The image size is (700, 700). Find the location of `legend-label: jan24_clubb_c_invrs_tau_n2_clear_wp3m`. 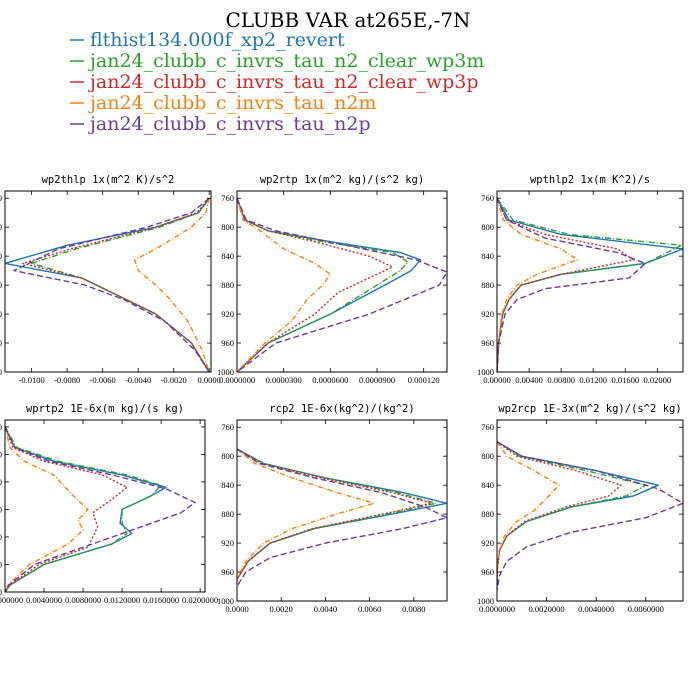

legend-label: jan24_clubb_c_invrs_tau_n2_clear_wp3m is located at coordinates (286, 61).